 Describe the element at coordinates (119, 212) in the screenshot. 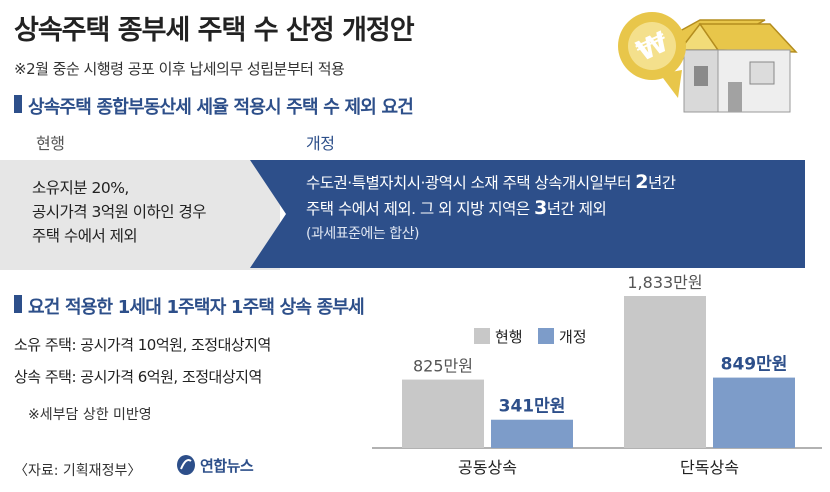

I see `current-text: 소유지분 20%, 공시가격 3억원 이하인 경우 주택 수에서 제외` at that location.